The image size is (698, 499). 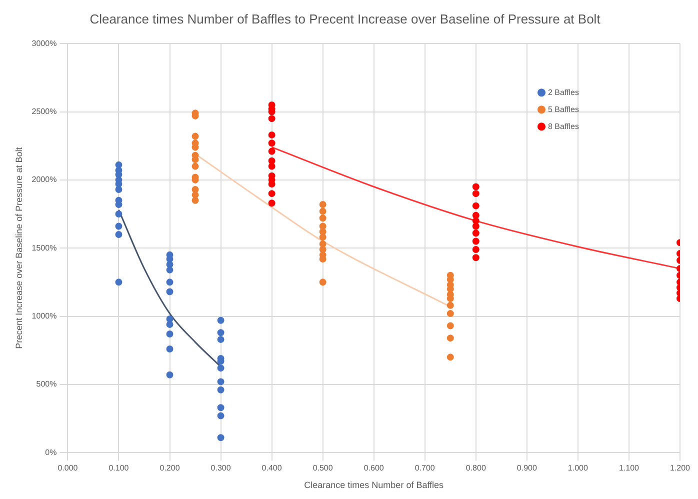 I want to click on x-tick-label: 1.200, so click(x=680, y=468).